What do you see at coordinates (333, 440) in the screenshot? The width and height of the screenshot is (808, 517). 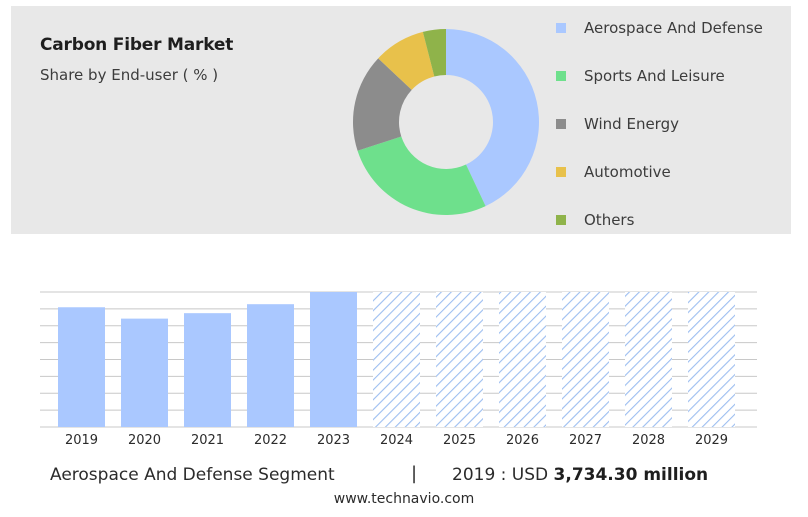 I see `x-tick-label: 2023` at bounding box center [333, 440].